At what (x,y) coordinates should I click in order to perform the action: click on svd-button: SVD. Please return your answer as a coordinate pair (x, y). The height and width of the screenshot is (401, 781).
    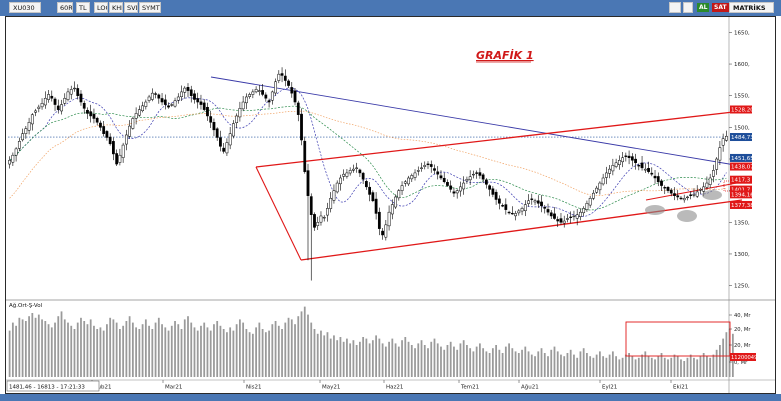
    Looking at the image, I should click on (131, 7).